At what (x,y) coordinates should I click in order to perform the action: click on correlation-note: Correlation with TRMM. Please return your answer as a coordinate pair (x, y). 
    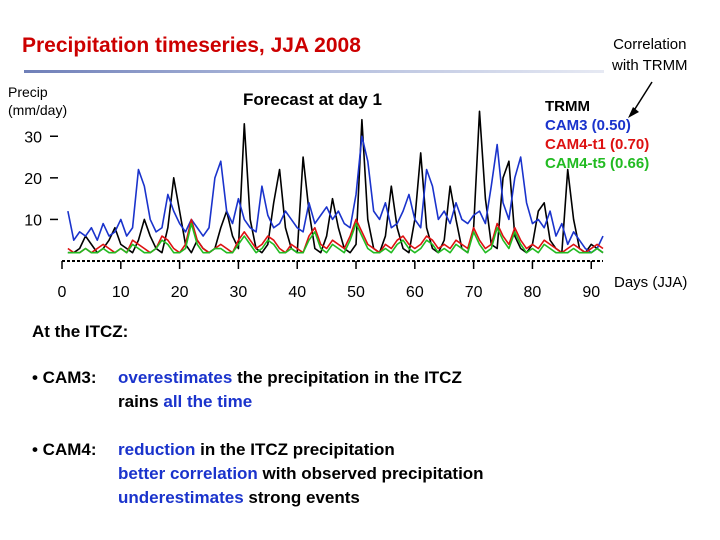
    Looking at the image, I should click on (650, 55).